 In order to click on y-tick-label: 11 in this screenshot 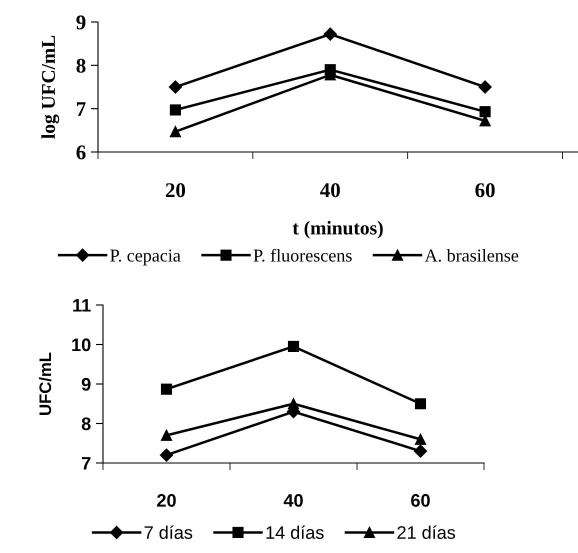, I will do `click(82, 305)`.